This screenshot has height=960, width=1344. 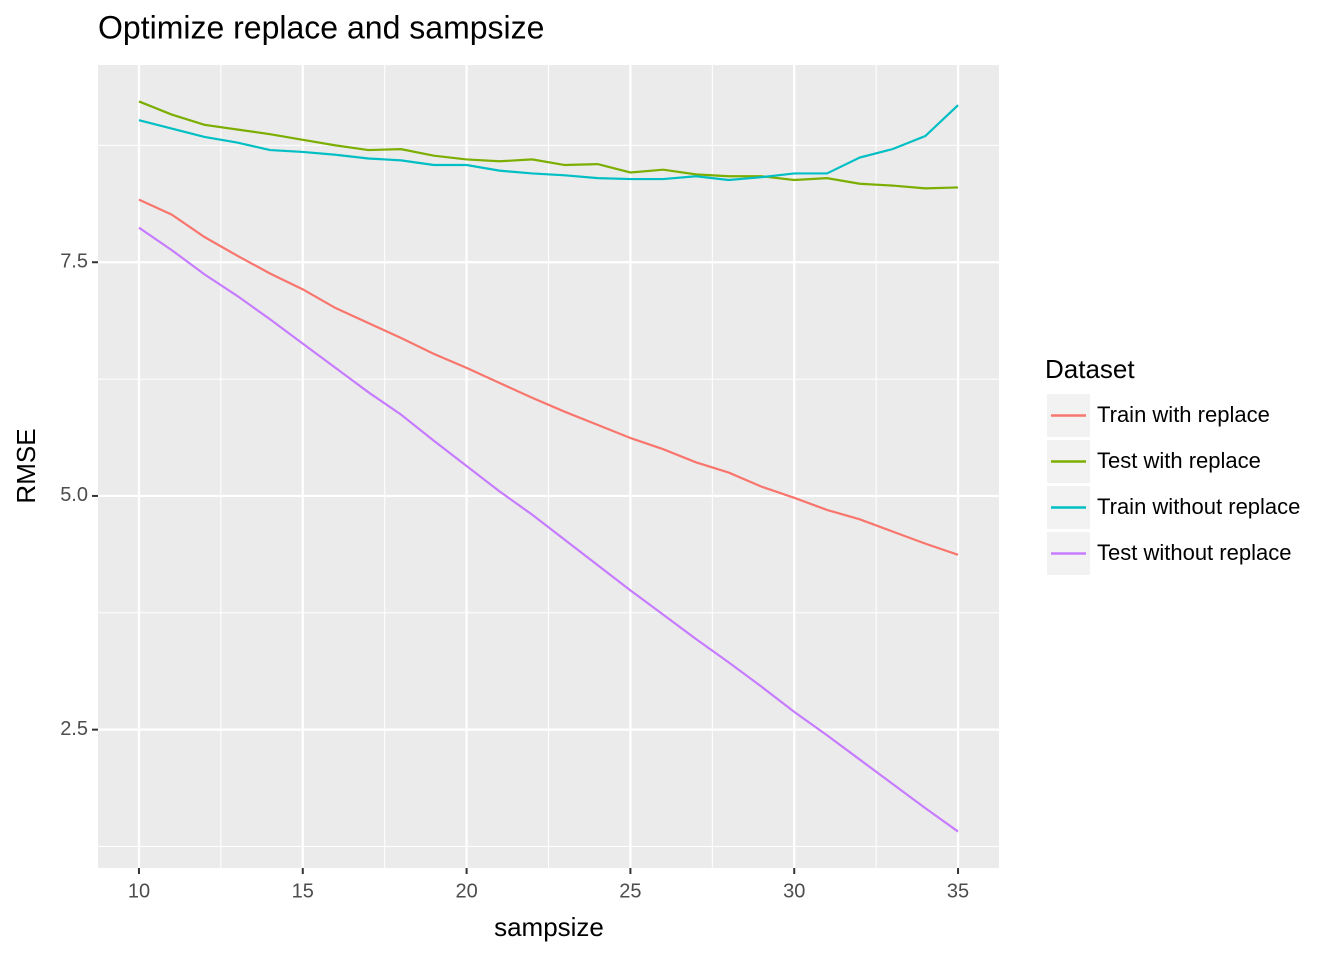 What do you see at coordinates (1194, 552) in the screenshot?
I see `legend-label: Test without replace` at bounding box center [1194, 552].